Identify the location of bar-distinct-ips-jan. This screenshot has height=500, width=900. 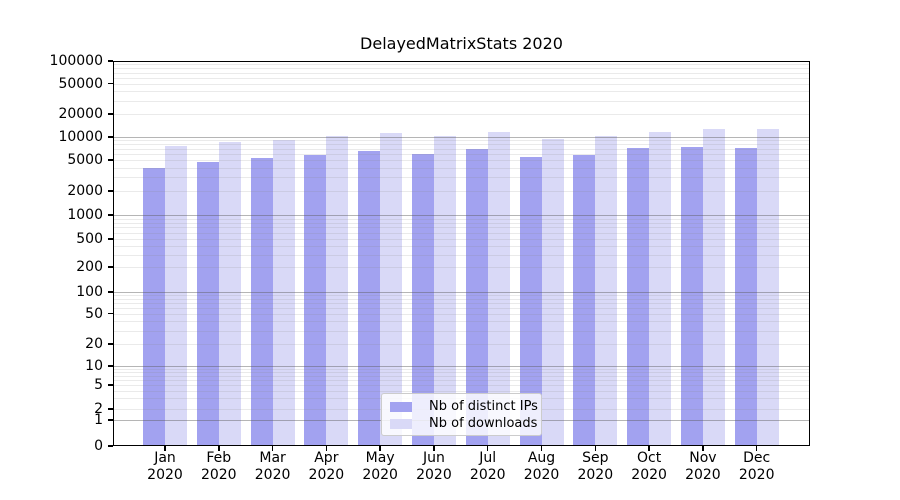
(154, 307).